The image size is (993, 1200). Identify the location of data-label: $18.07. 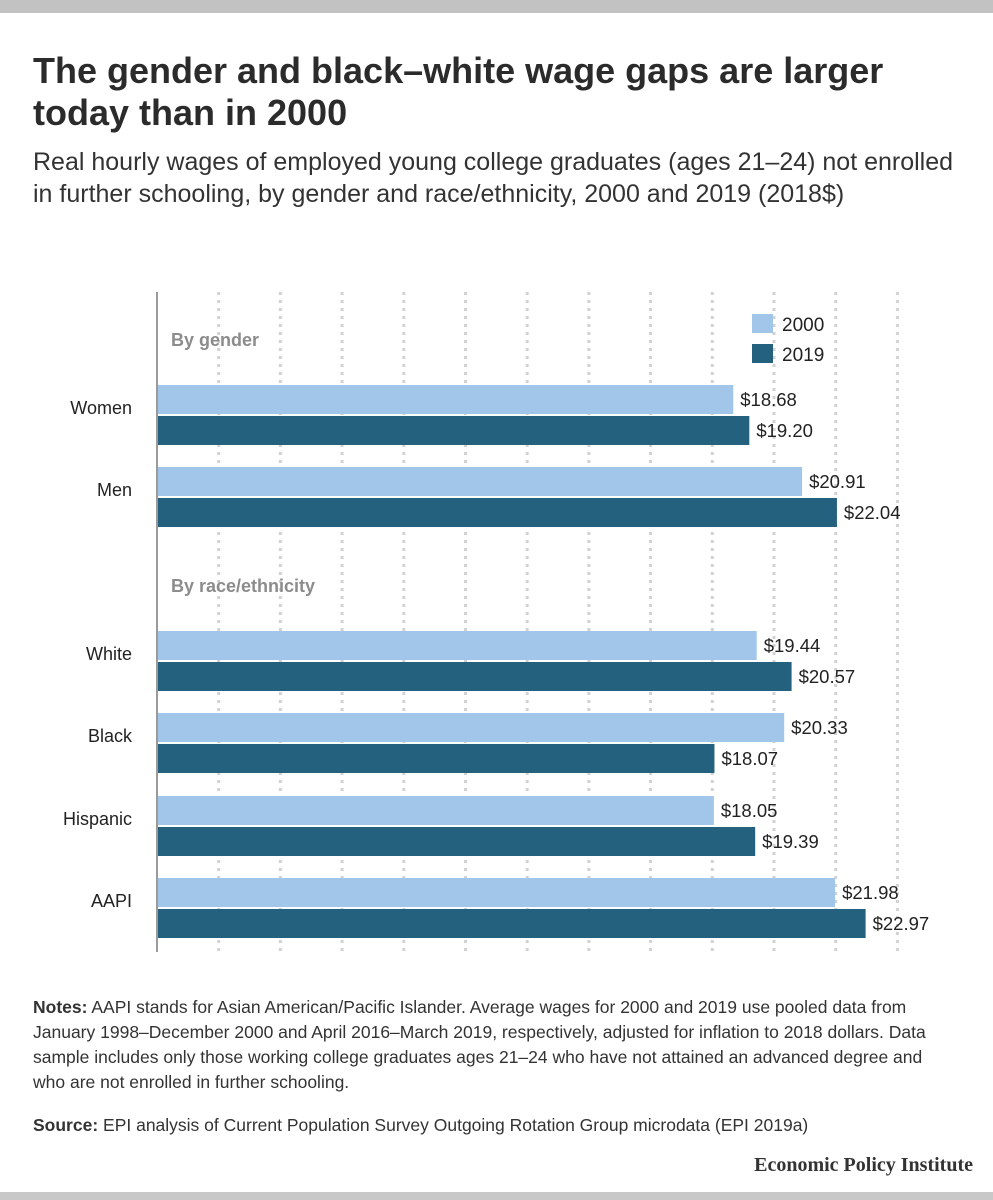
(749, 758).